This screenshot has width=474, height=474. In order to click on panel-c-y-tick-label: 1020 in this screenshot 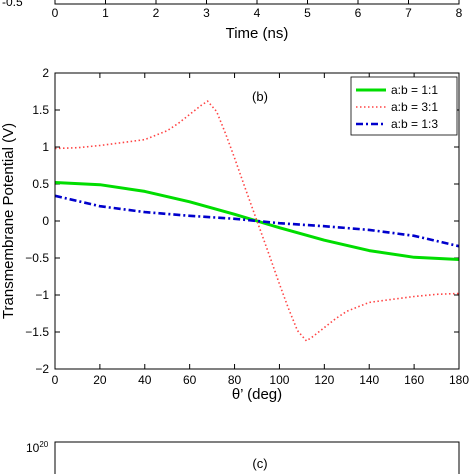, I will do `click(37, 447)`.